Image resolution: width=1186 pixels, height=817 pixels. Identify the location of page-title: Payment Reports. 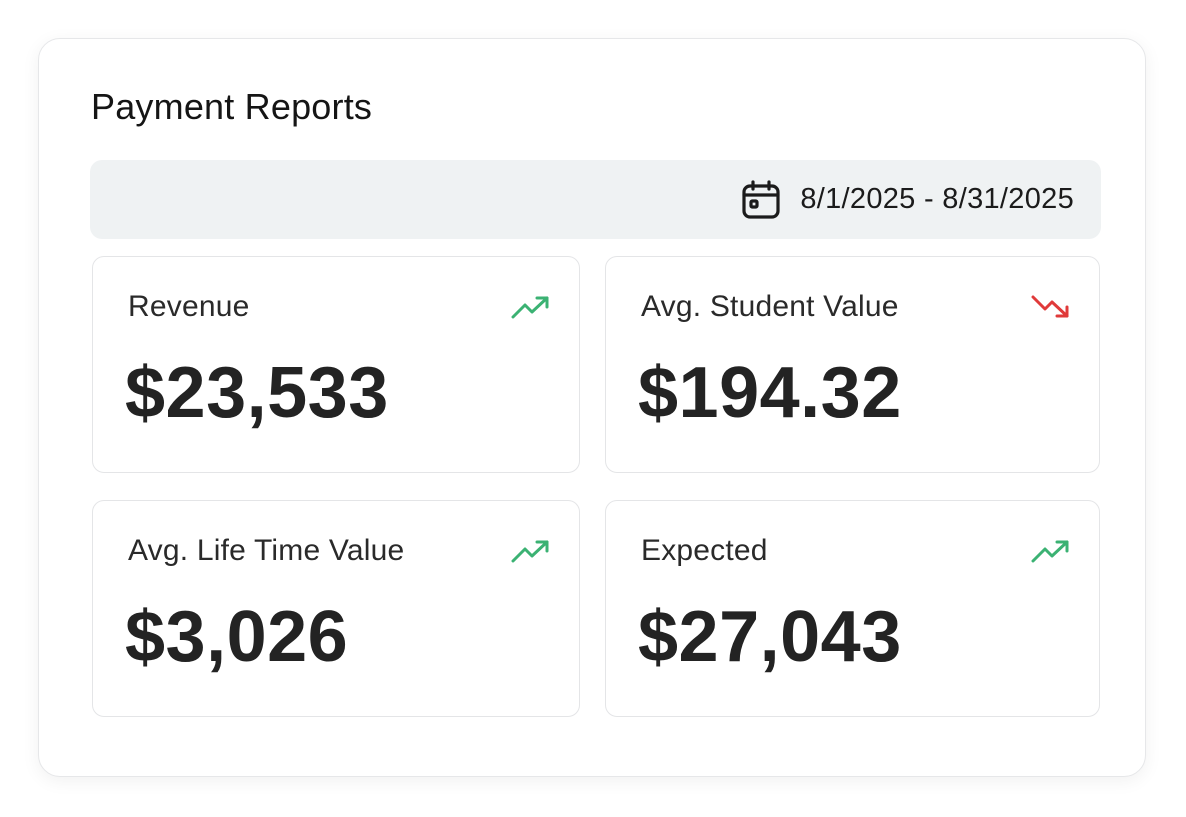
(232, 106).